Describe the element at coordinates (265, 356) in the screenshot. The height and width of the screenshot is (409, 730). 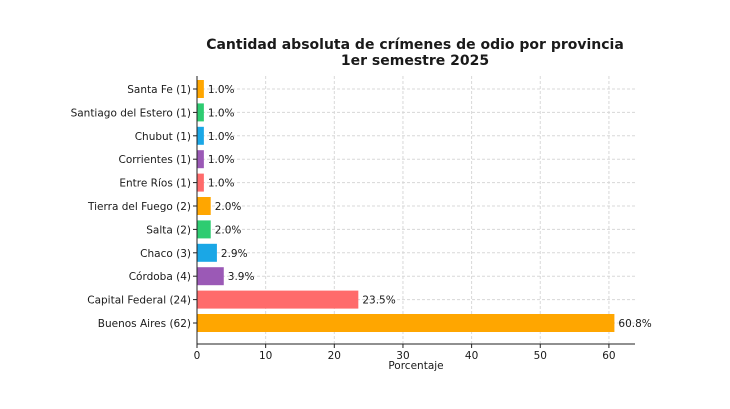
I see `x-tick-label: 10` at that location.